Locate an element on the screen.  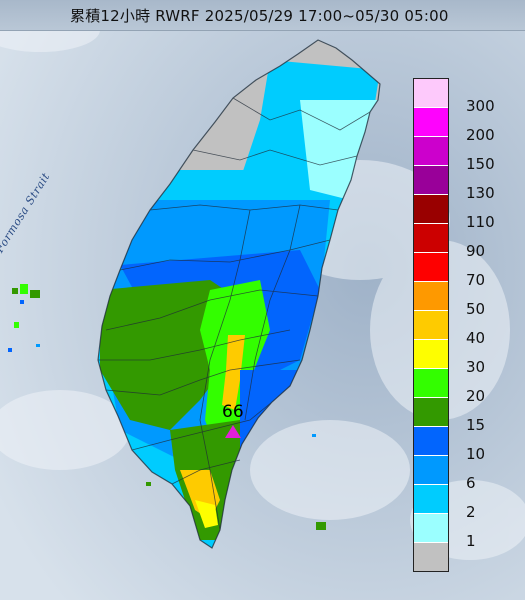
legend-label: 40 is located at coordinates (476, 338).